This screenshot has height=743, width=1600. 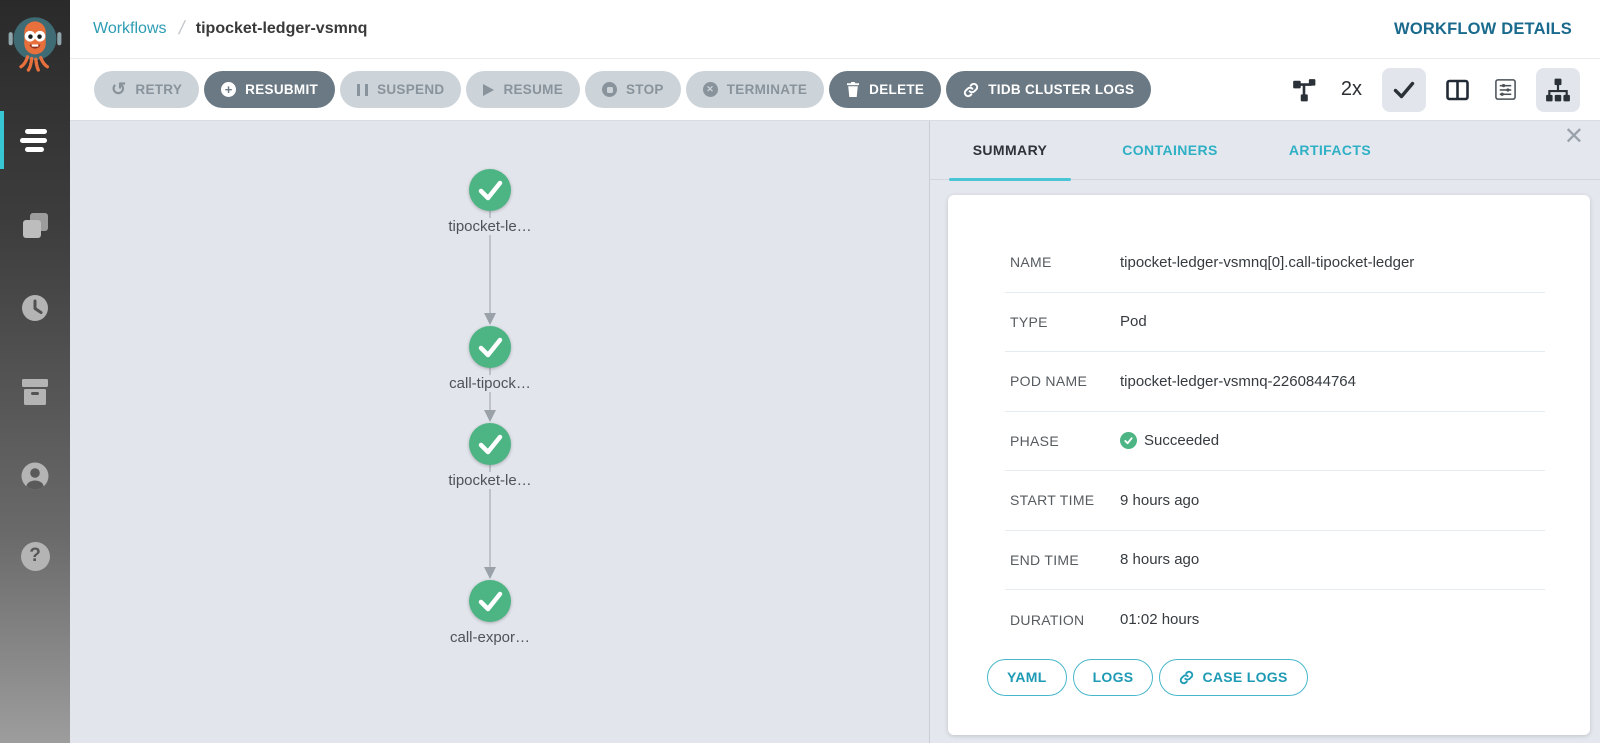 I want to click on sliders-icon, so click(x=1505, y=89).